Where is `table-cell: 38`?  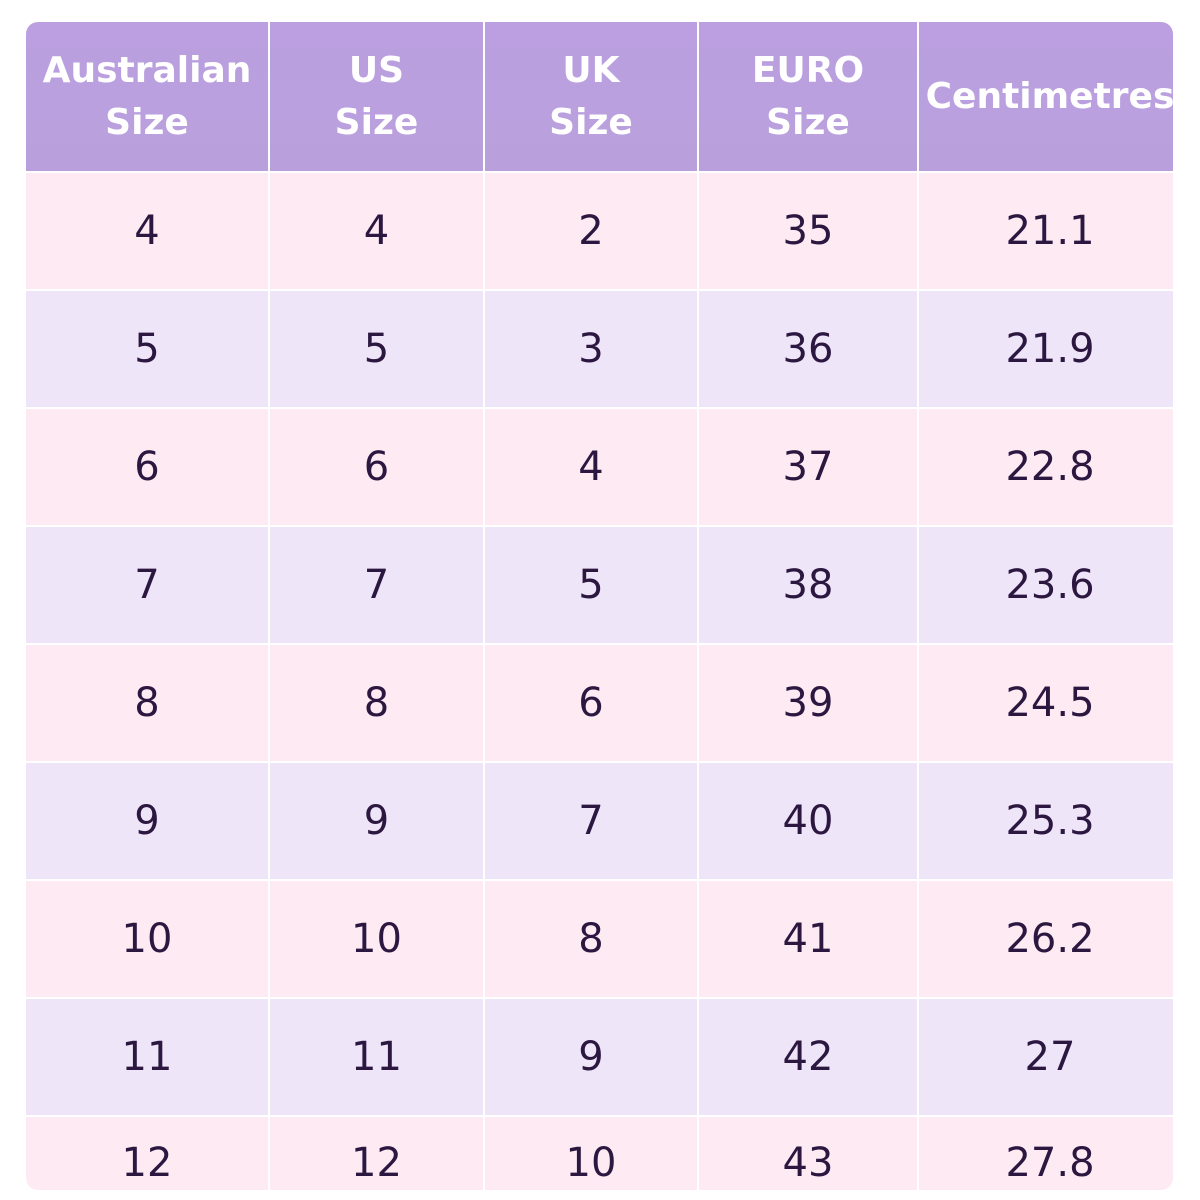
table-cell: 38 is located at coordinates (808, 585).